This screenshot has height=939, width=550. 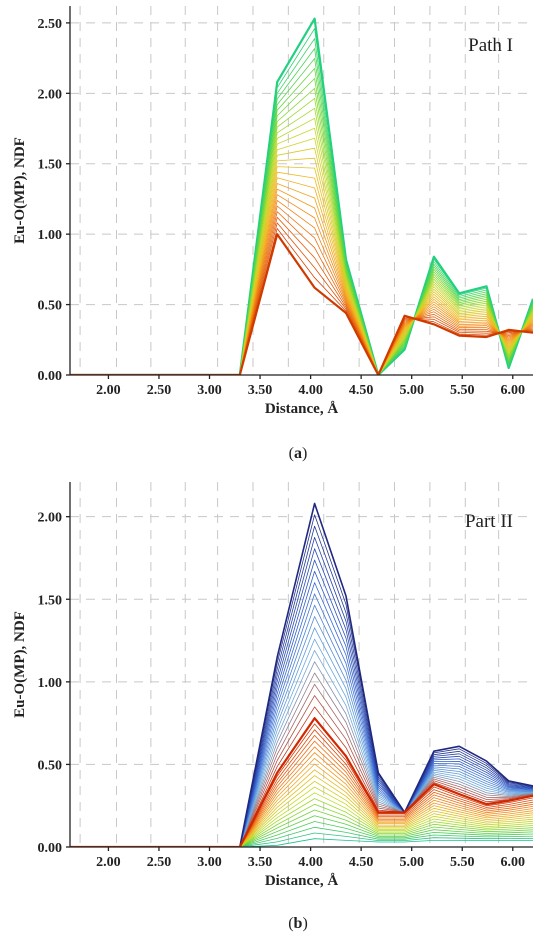 I want to click on y-tick-label: 2.50, so click(x=50, y=24).